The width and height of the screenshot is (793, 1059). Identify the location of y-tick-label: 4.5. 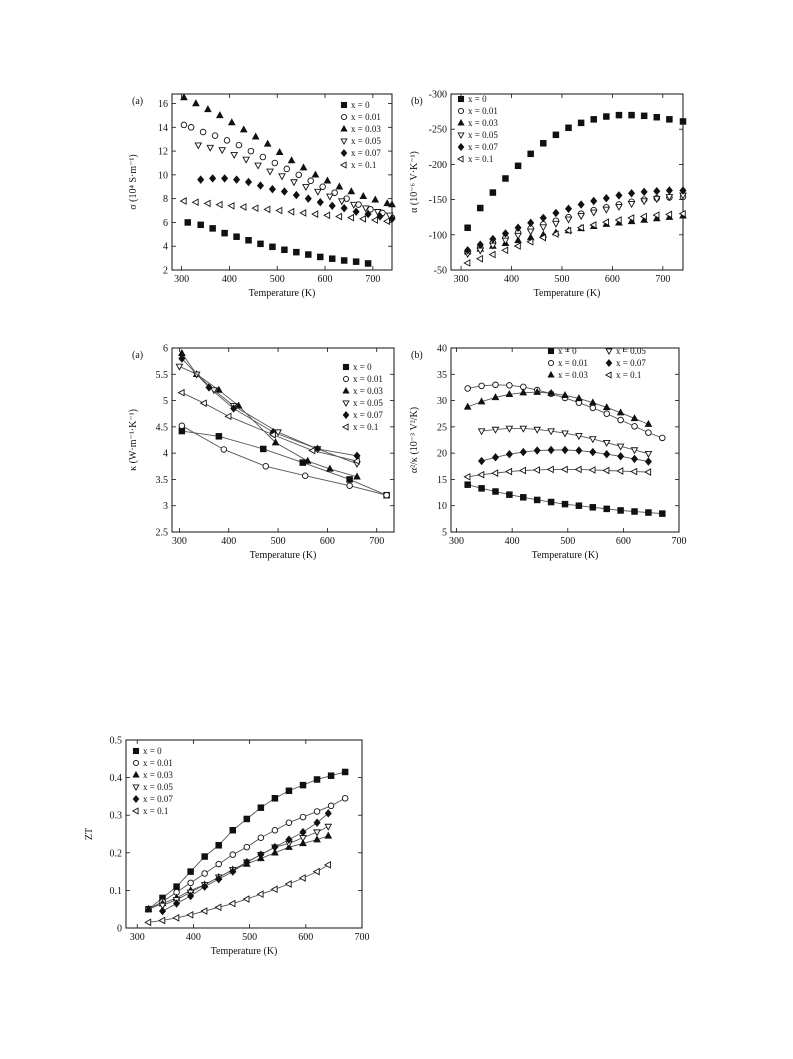
(162, 427).